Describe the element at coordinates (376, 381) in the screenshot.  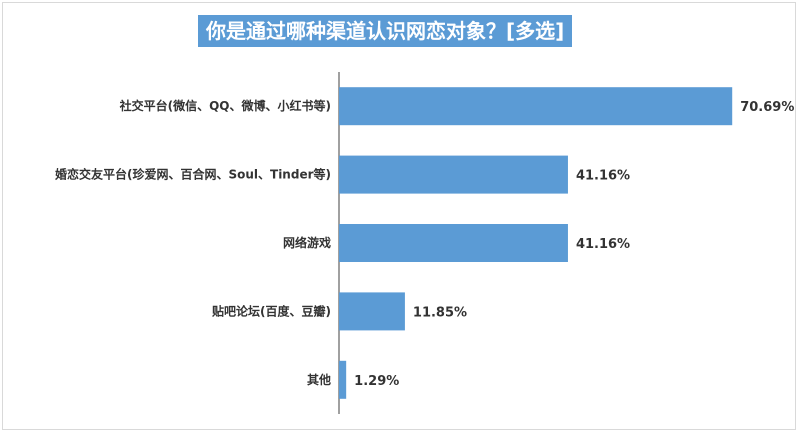
I see `data-label: 1.29%` at that location.